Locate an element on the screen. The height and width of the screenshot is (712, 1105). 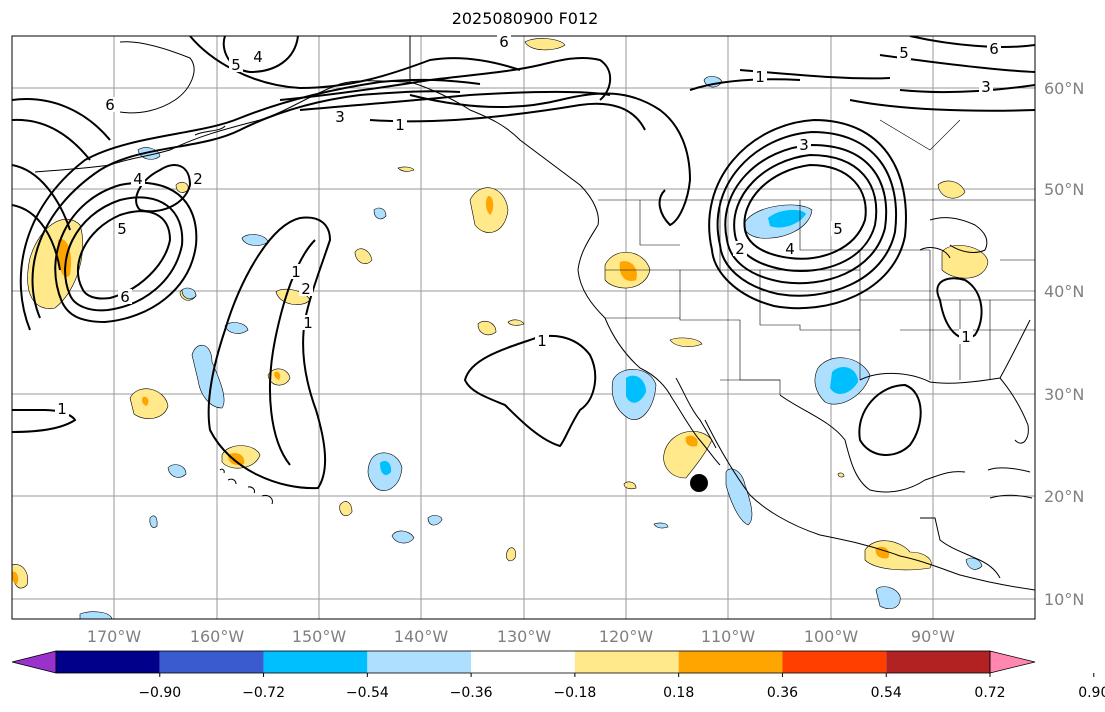
latitude-labels: 60°N 50°N 40°N 30°N 20°N 10°N is located at coordinates (1064, 344).